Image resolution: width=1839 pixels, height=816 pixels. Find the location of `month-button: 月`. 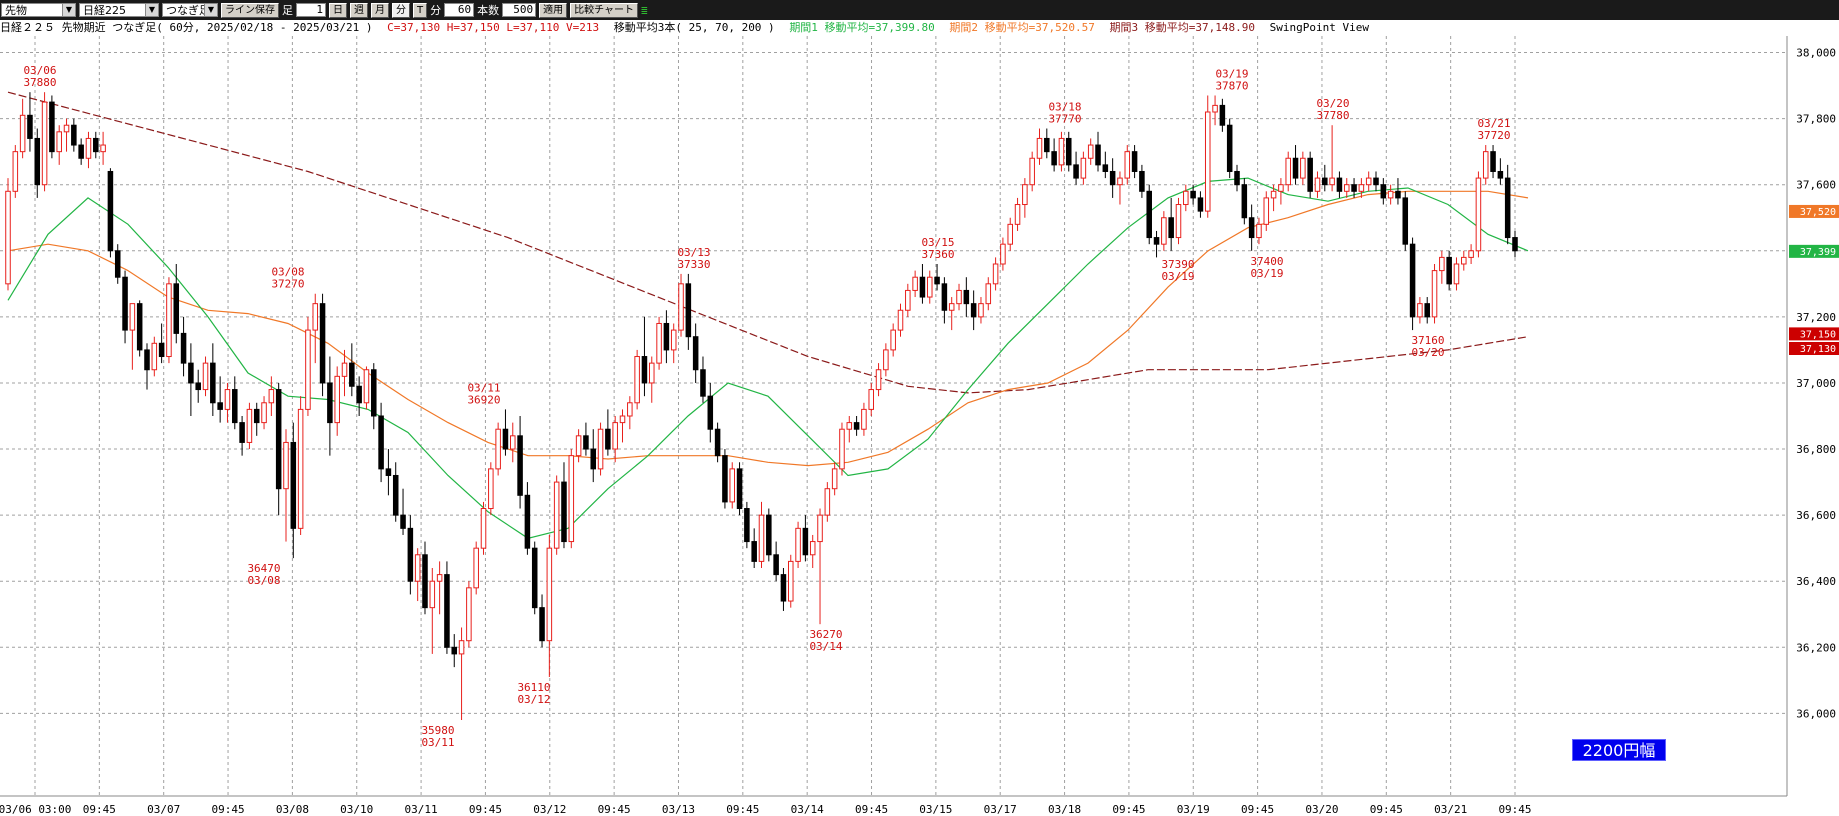

month-button: 月 is located at coordinates (380, 10).